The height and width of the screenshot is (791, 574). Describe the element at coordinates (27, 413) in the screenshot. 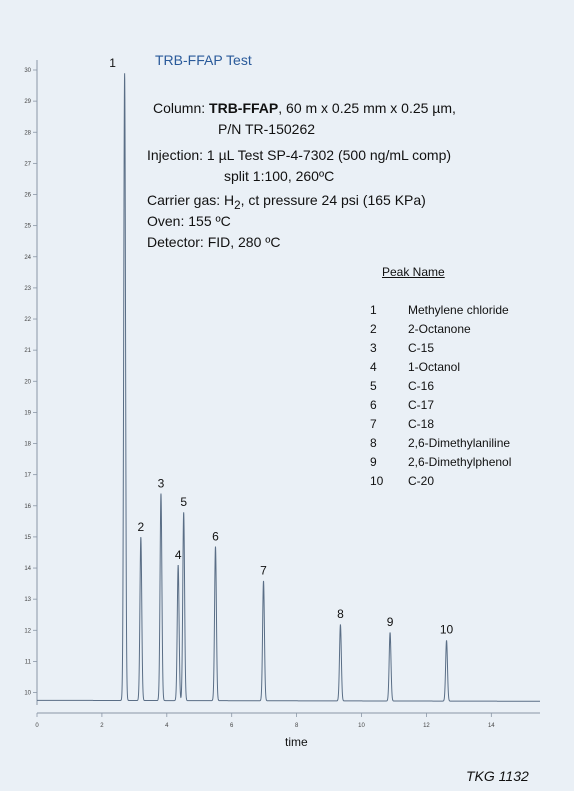

I see `y-tick-label: 19` at that location.